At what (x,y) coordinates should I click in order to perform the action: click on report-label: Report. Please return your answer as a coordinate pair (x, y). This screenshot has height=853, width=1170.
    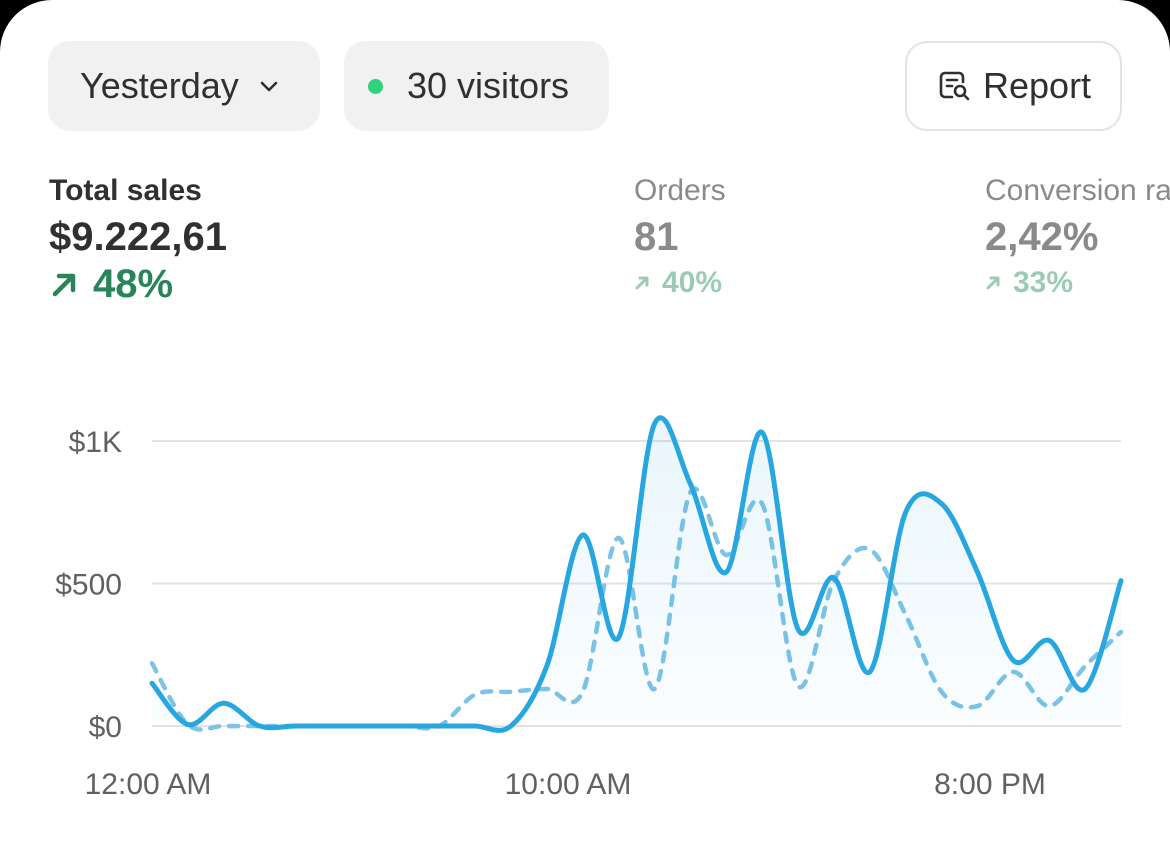
    Looking at the image, I should click on (1037, 85).